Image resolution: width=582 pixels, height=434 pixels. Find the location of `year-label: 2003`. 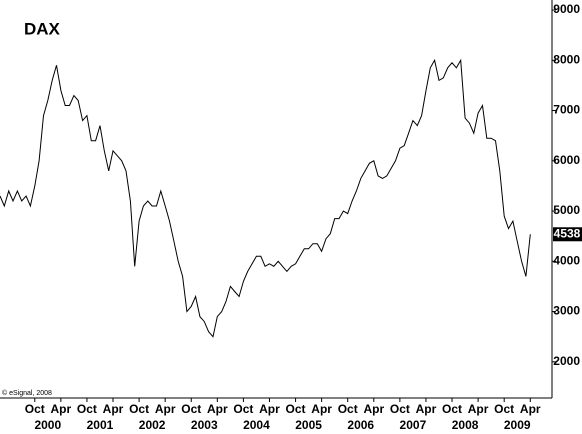

year-label: 2003 is located at coordinates (204, 425).